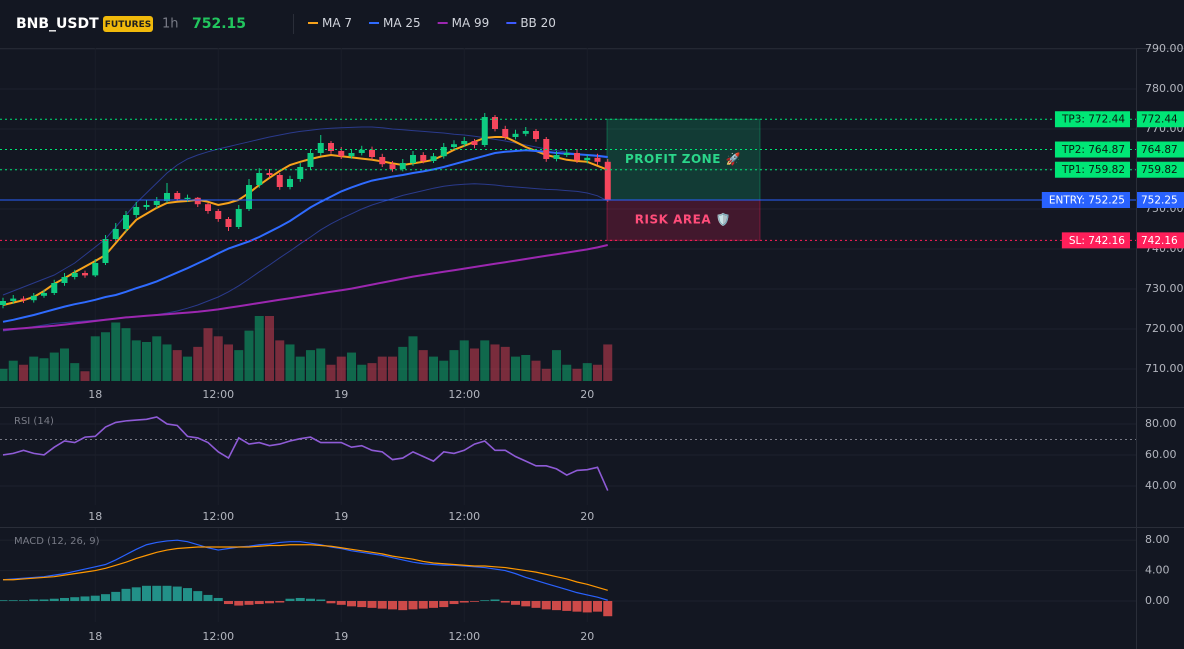 Image resolution: width=1184 pixels, height=649 pixels. I want to click on zone-label: PROFIT ZONE 🚀, so click(683, 159).